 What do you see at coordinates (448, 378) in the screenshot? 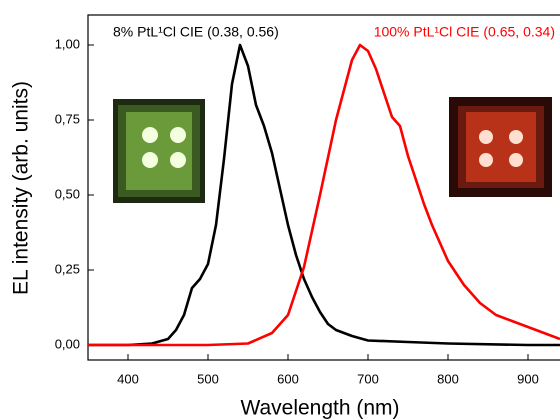
I see `x-tick-label: 800` at bounding box center [448, 378].